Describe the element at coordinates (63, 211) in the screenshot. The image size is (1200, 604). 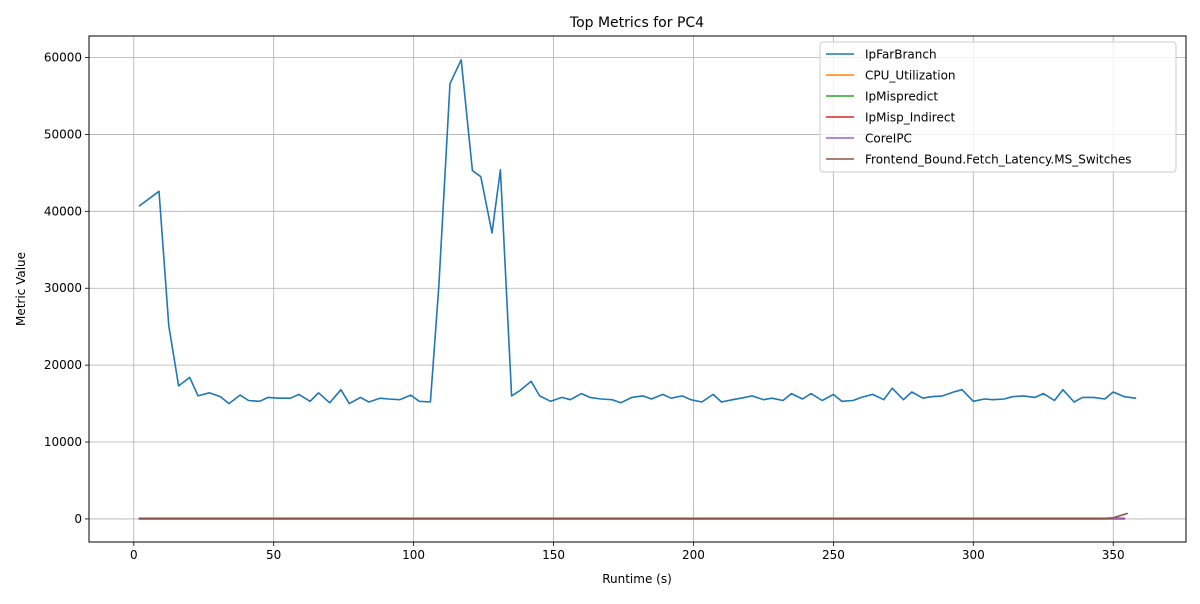
I see `y-tick-label: 40000` at that location.